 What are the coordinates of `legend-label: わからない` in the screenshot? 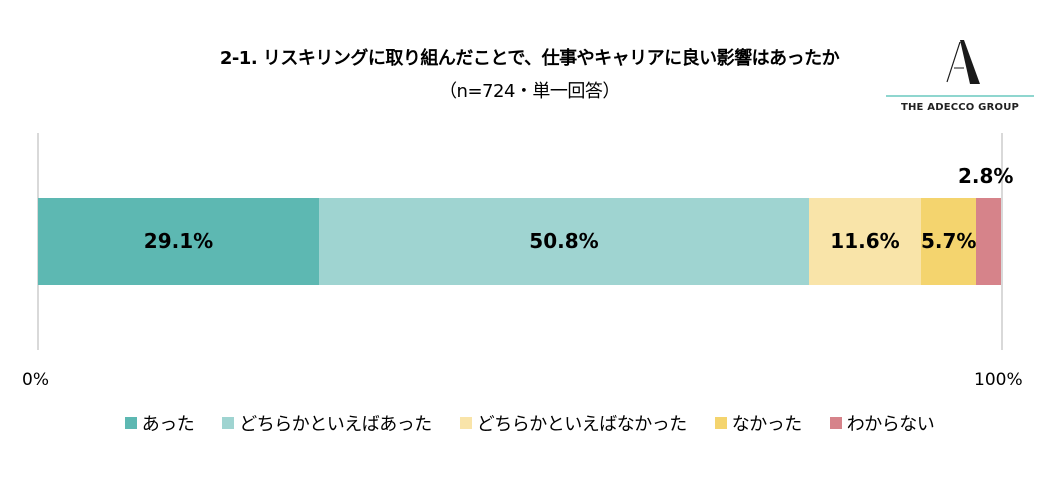 It's located at (890, 424).